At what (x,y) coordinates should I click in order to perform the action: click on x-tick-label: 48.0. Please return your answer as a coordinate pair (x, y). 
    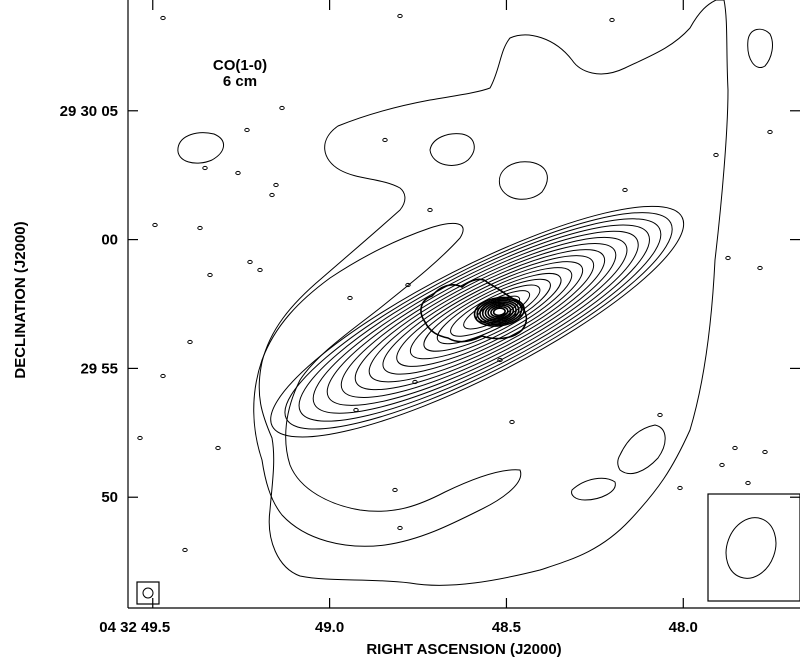
    Looking at the image, I should click on (683, 627).